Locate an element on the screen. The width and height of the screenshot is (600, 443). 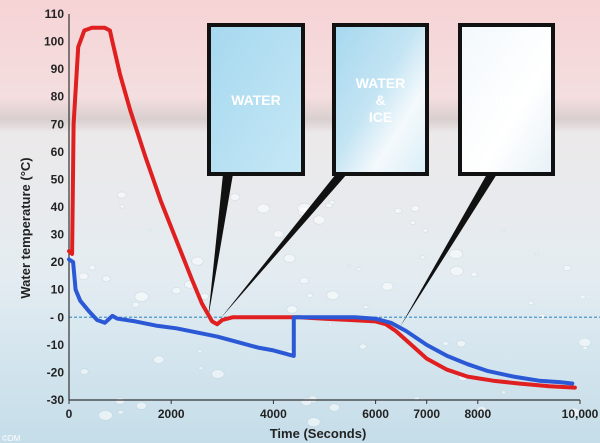
y-tick-label: 70 is located at coordinates (58, 124).